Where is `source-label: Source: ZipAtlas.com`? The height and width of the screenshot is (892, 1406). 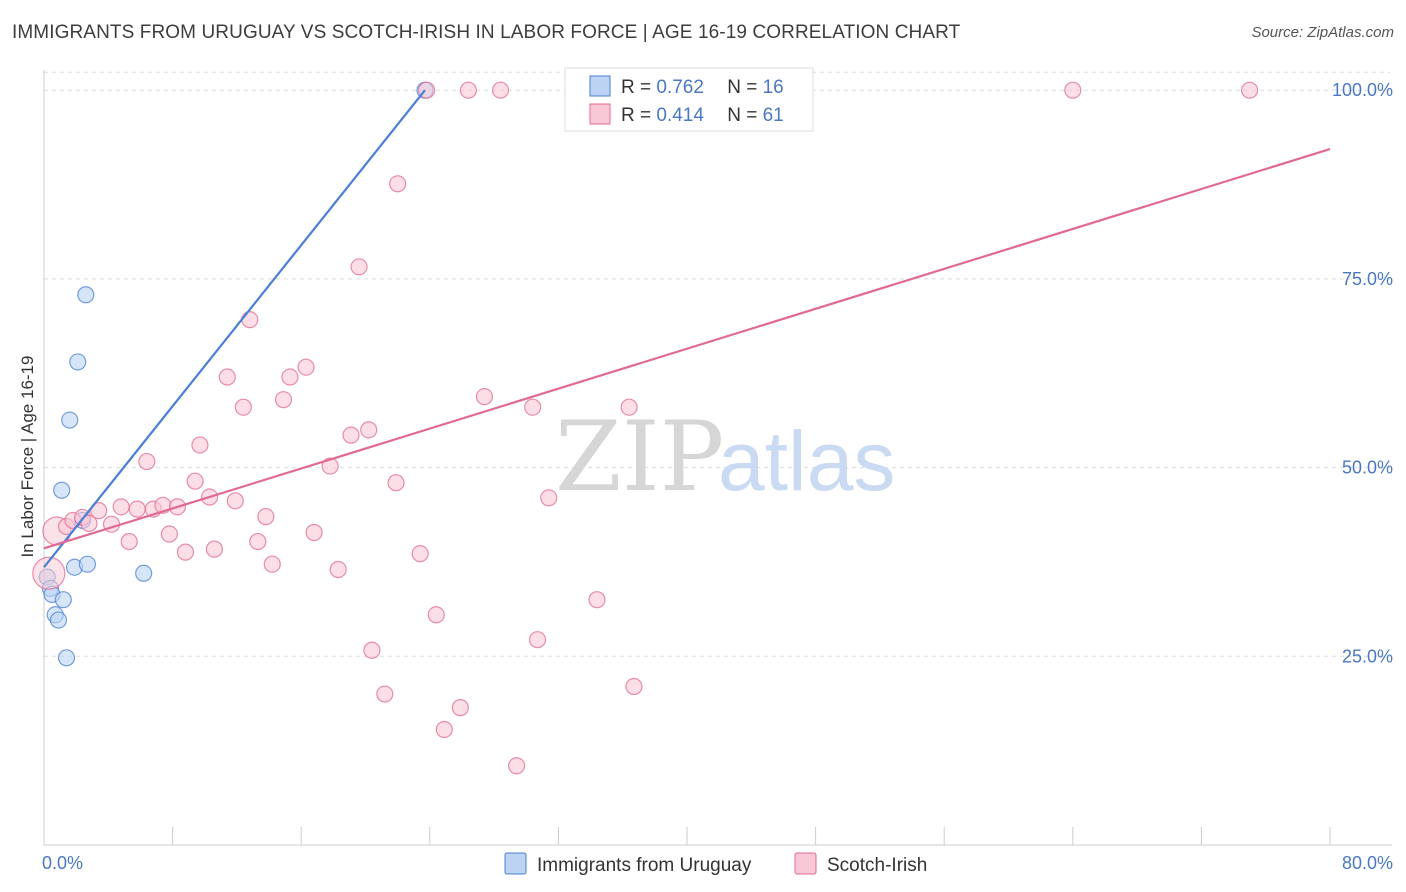 source-label: Source: ZipAtlas.com is located at coordinates (1322, 32).